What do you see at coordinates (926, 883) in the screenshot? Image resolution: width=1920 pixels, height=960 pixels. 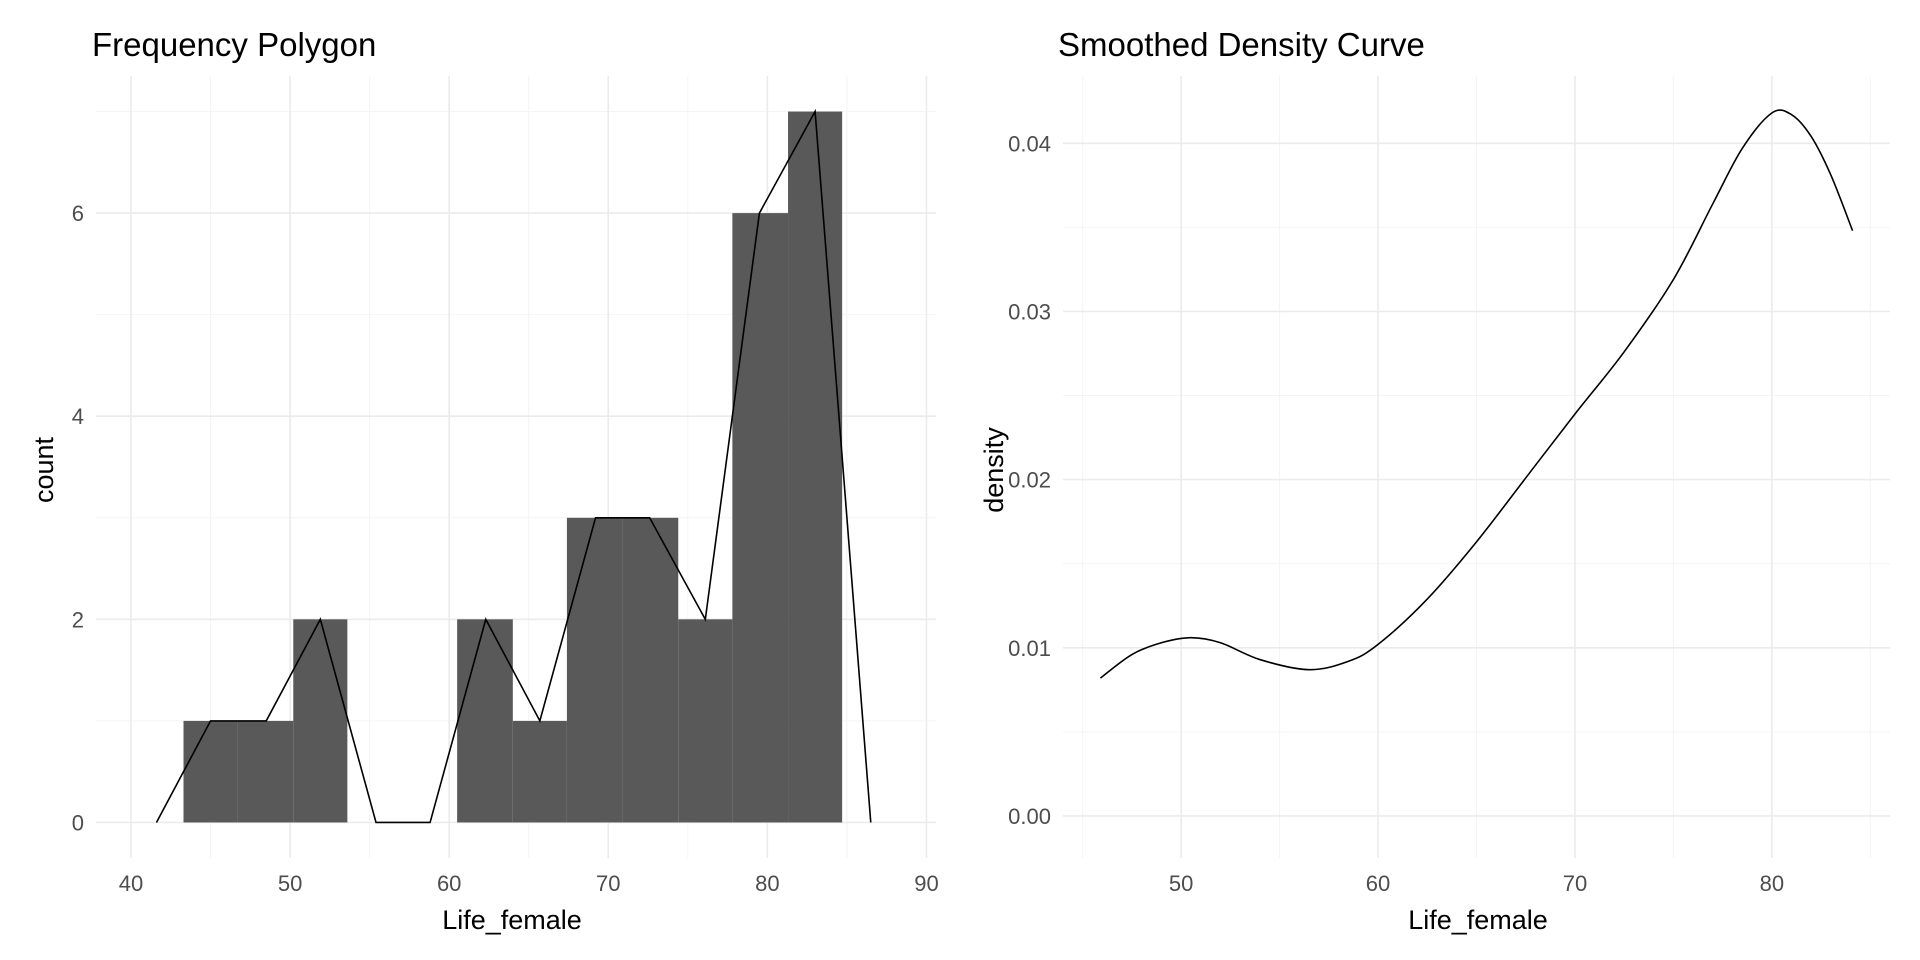 I see `x-tick-label: 90` at bounding box center [926, 883].